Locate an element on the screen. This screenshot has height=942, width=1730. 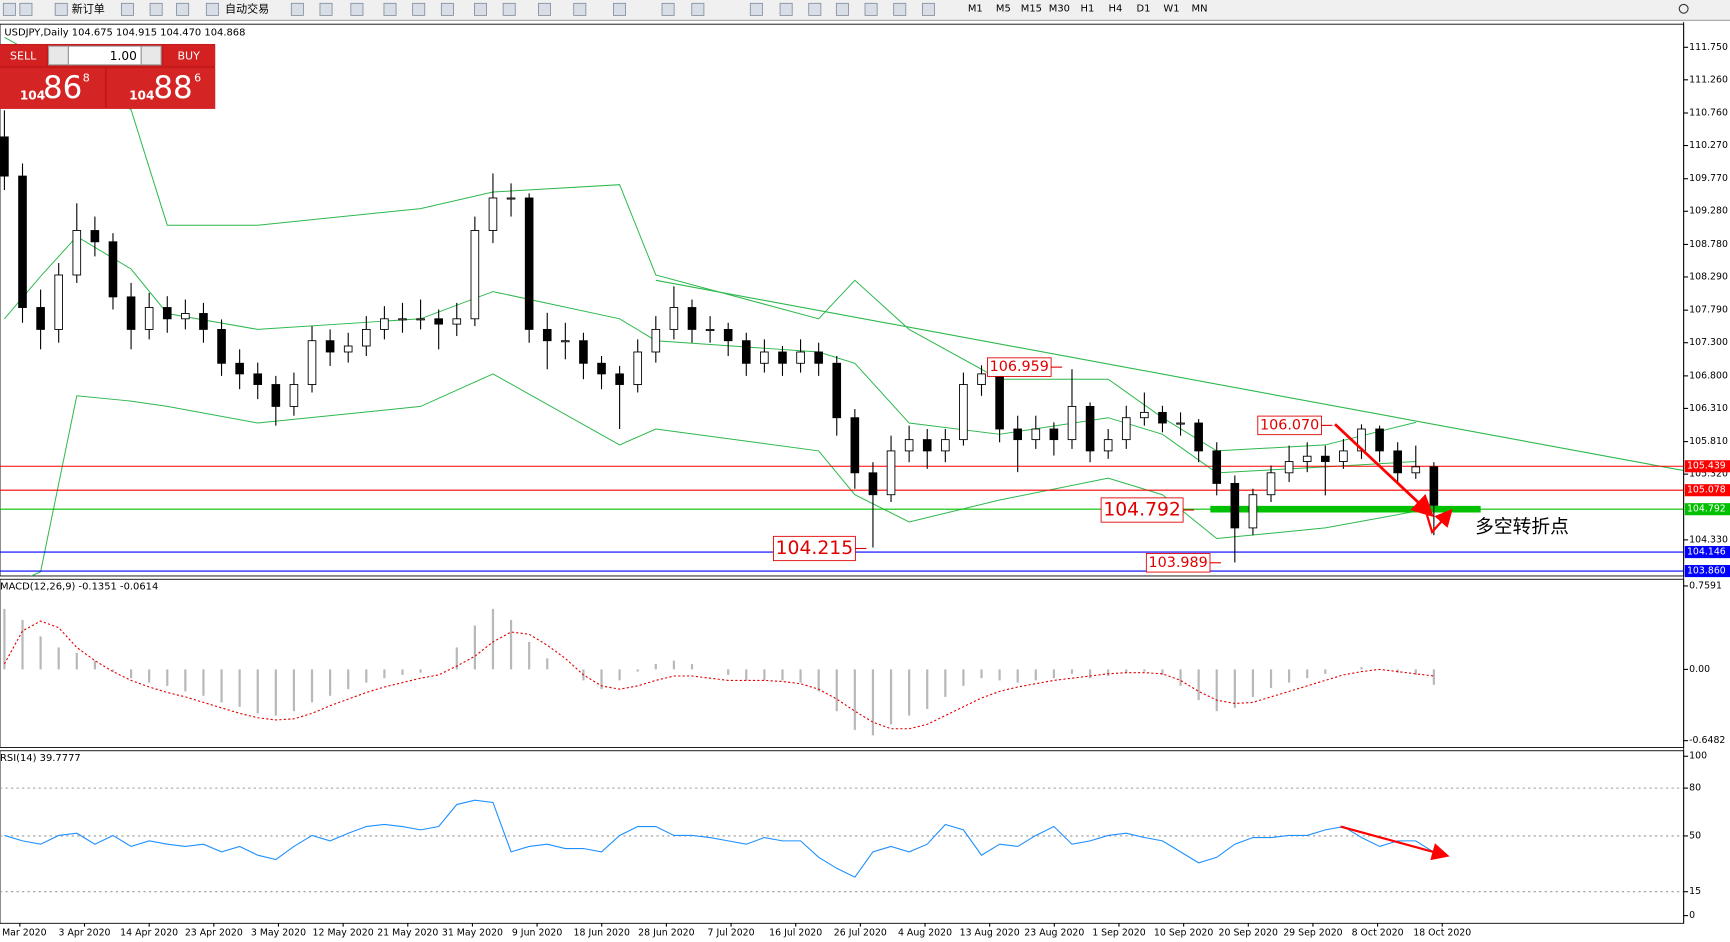
sell-label: SELL is located at coordinates (23, 56).